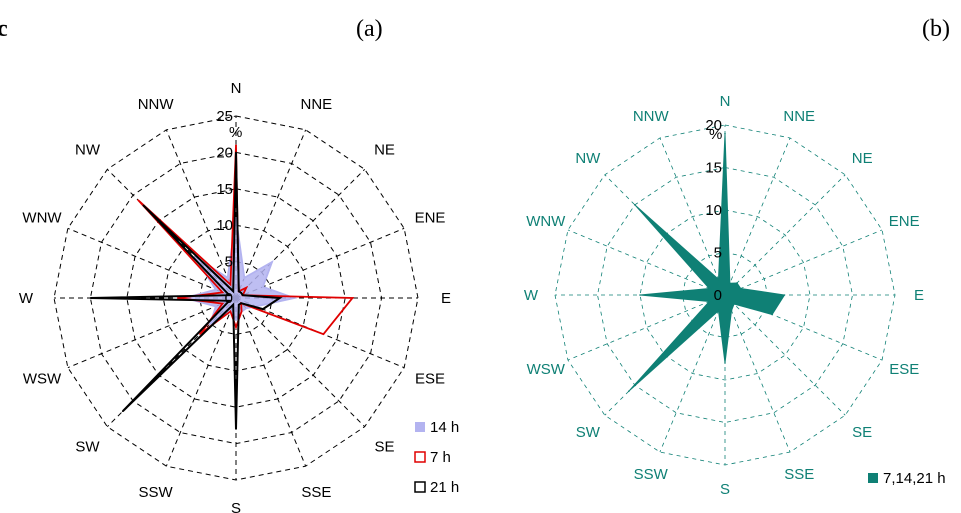 The height and width of the screenshot is (513, 961). Describe the element at coordinates (4, 29) in the screenshot. I see `caption-left-fragment: c` at that location.